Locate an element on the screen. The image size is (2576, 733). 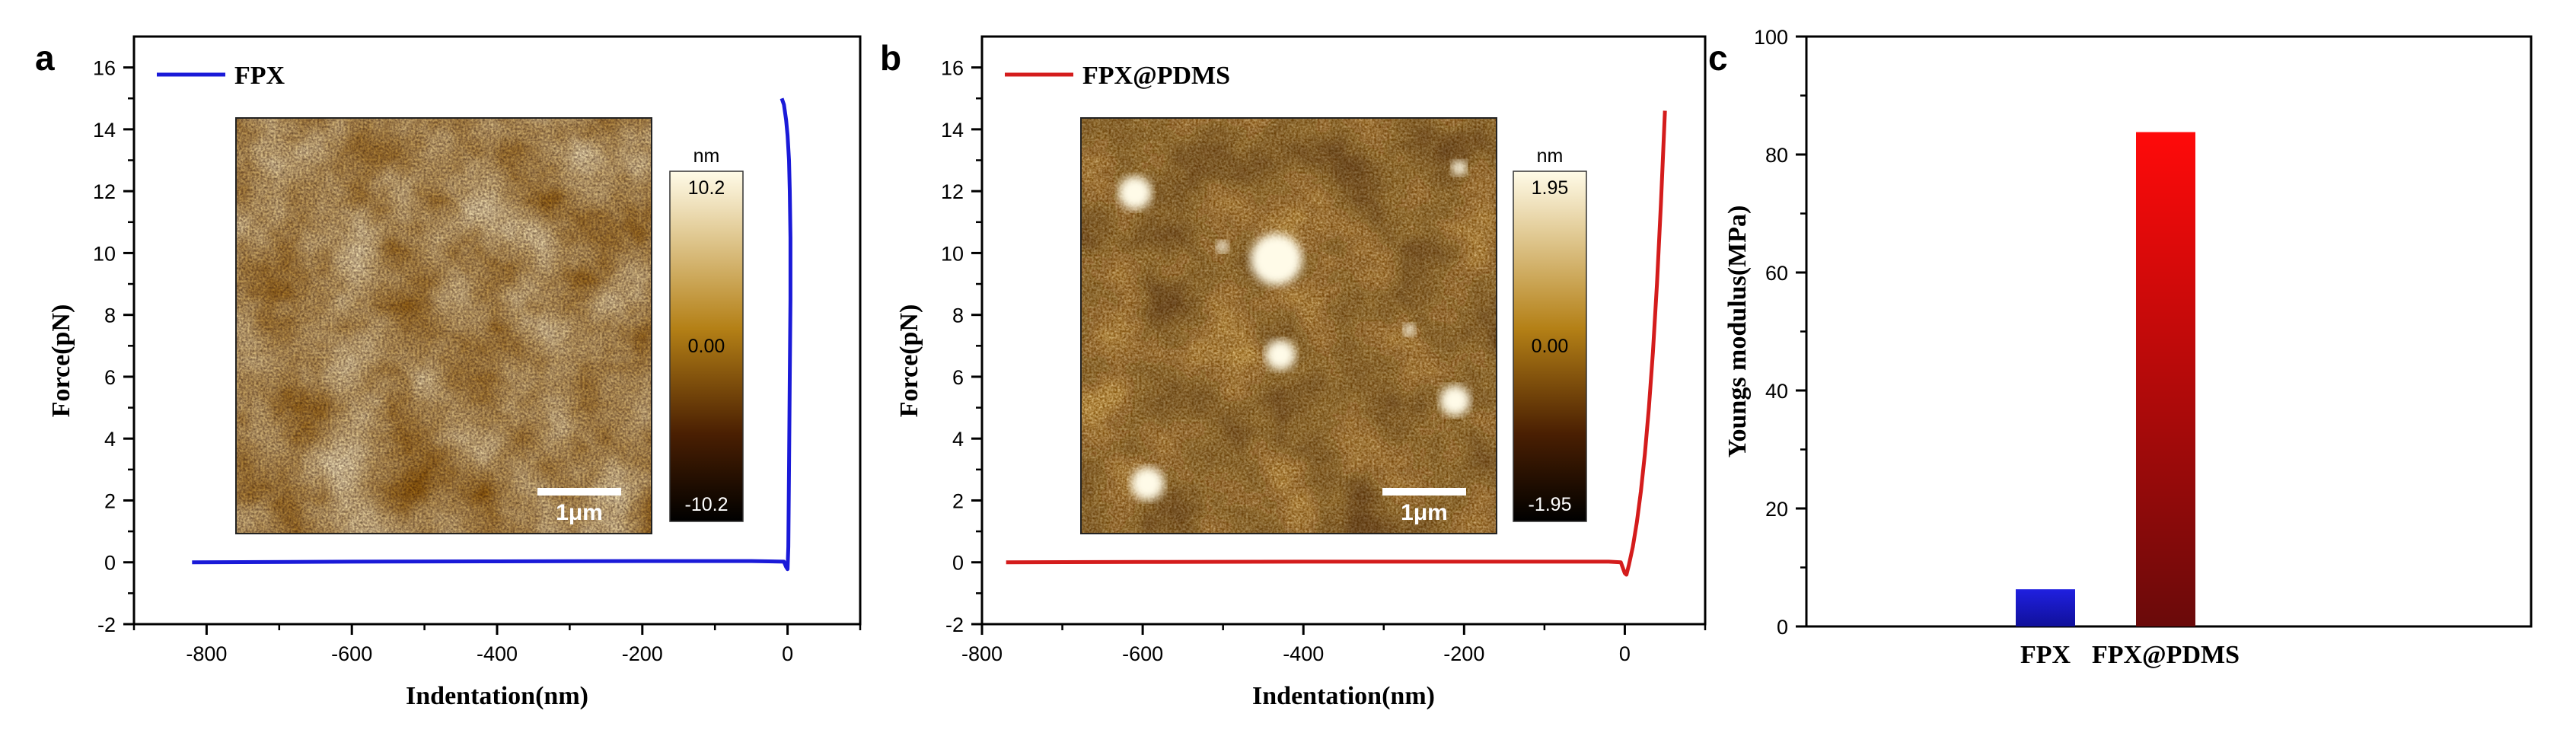
bar-fpx-pdms is located at coordinates (2165, 379).